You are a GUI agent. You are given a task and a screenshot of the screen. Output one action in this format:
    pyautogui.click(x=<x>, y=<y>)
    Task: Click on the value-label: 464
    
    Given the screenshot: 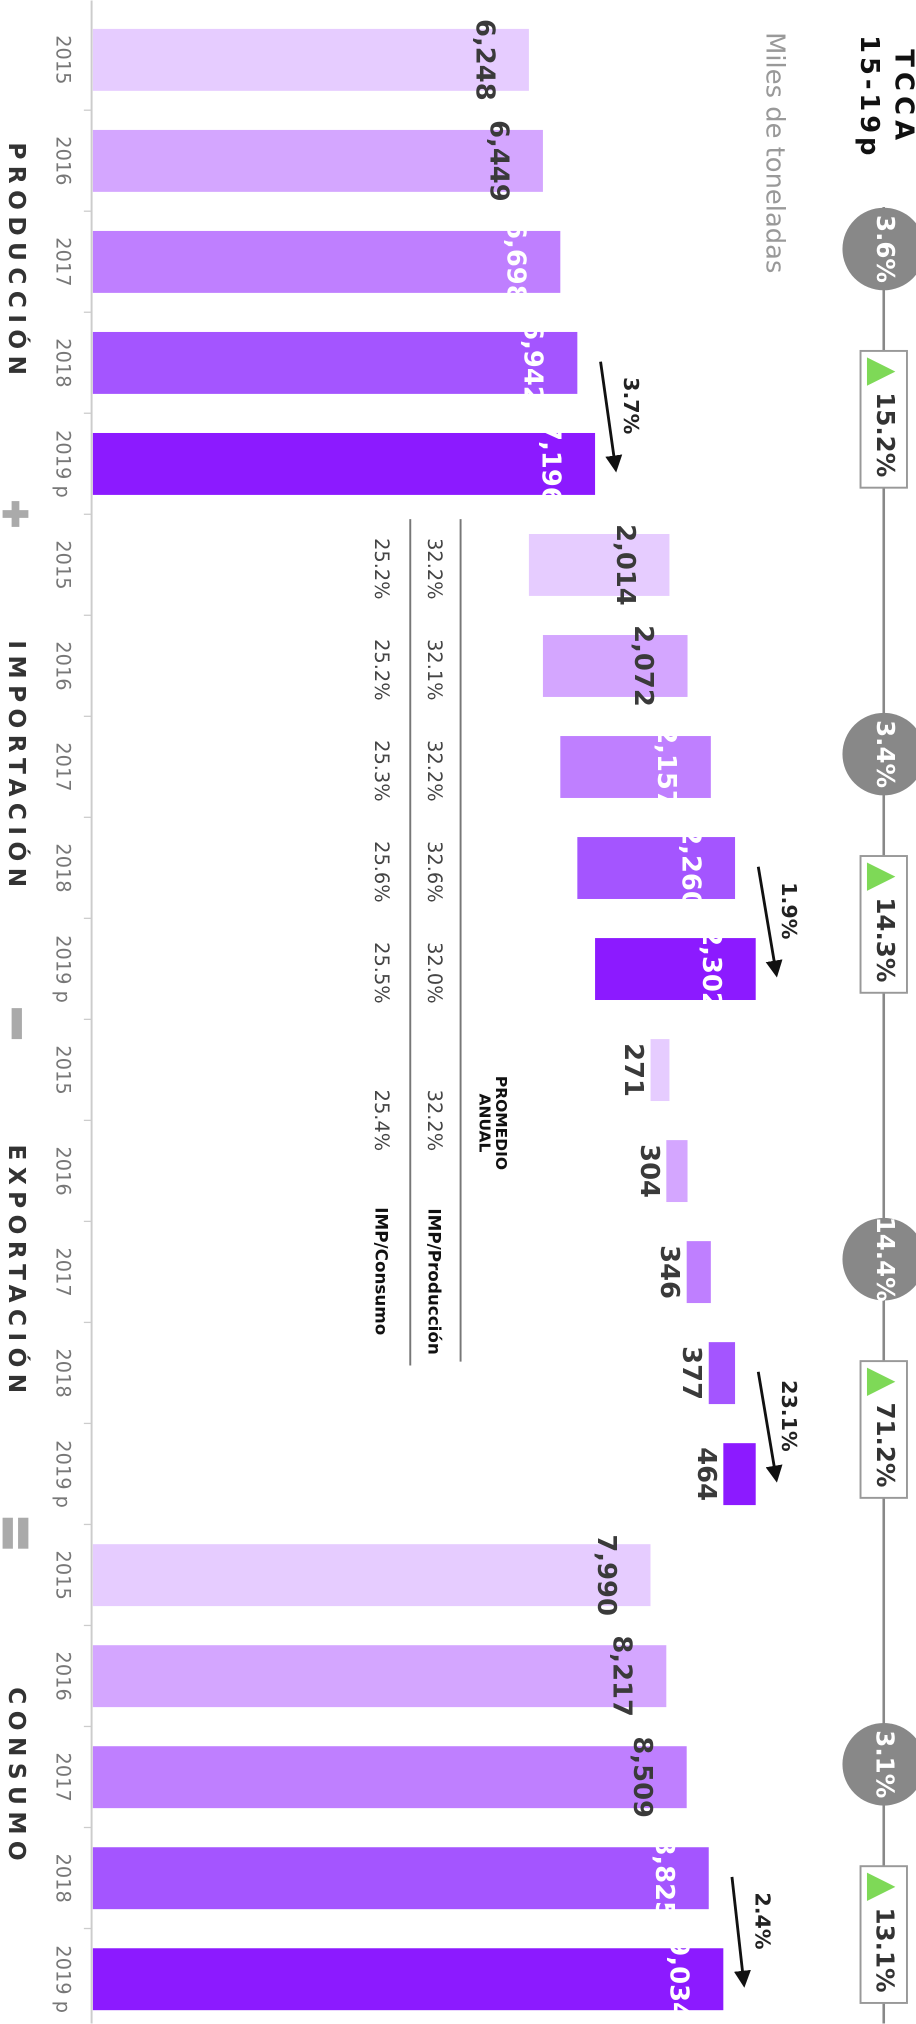 What is the action you would take?
    pyautogui.click(x=706, y=1474)
    